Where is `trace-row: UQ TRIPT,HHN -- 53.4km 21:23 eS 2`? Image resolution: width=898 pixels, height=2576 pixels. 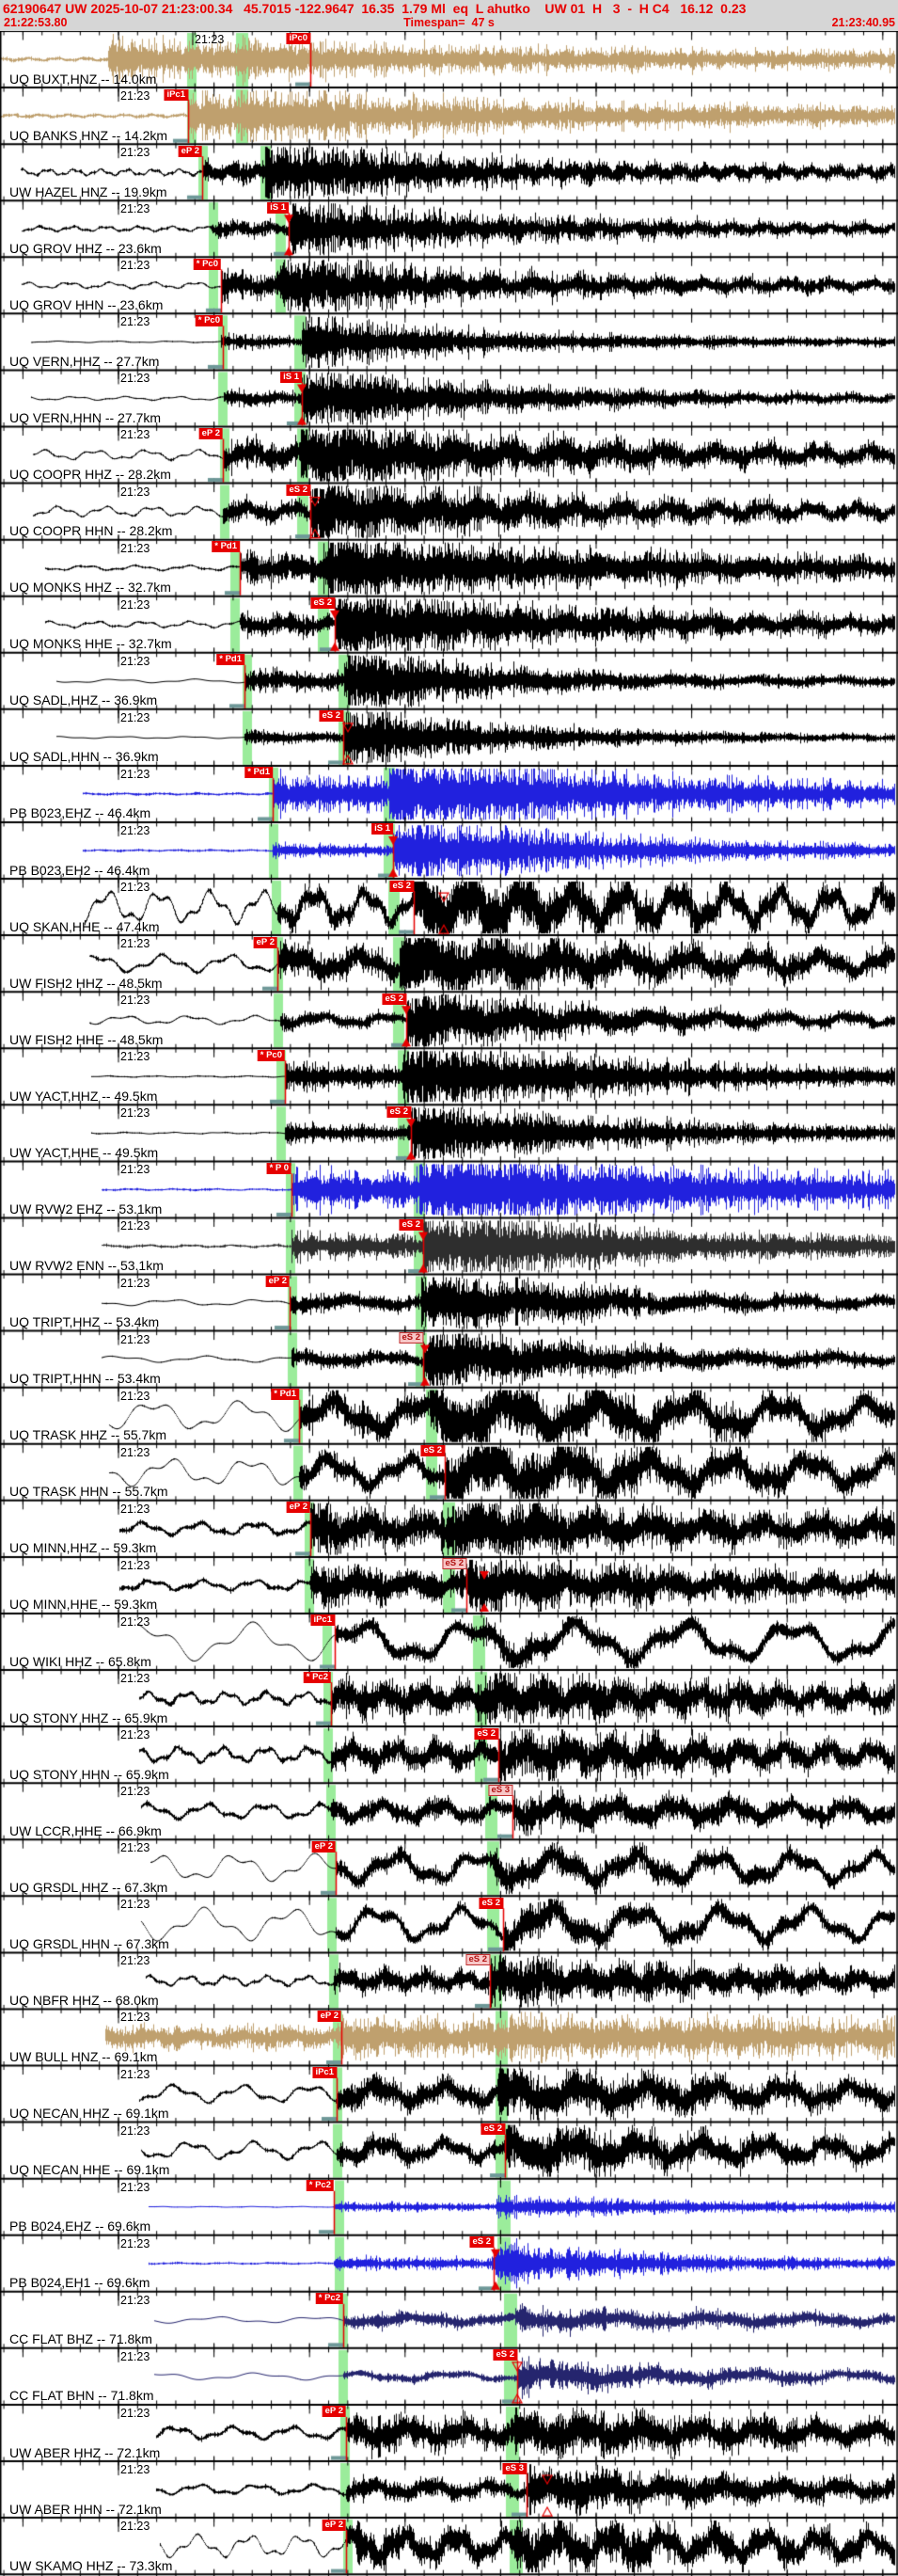
trace-row: UQ TRIPT,HHN -- 53.4km 21:23 eS 2 is located at coordinates (449, 1359).